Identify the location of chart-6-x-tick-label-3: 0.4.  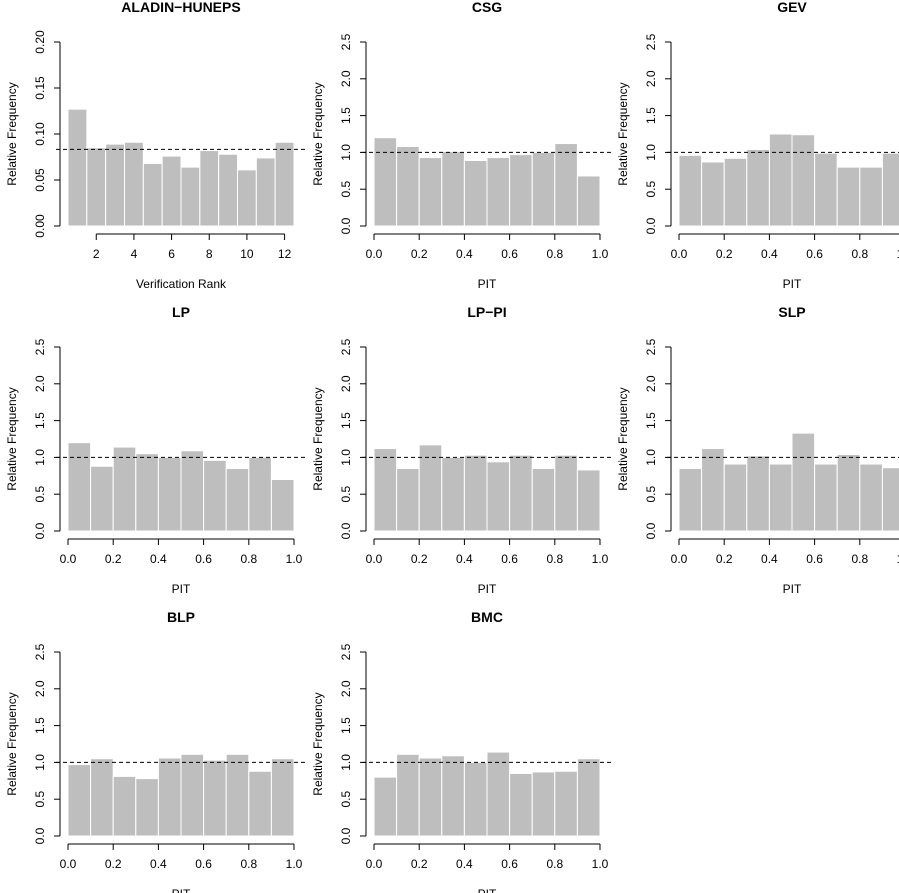
(769, 559).